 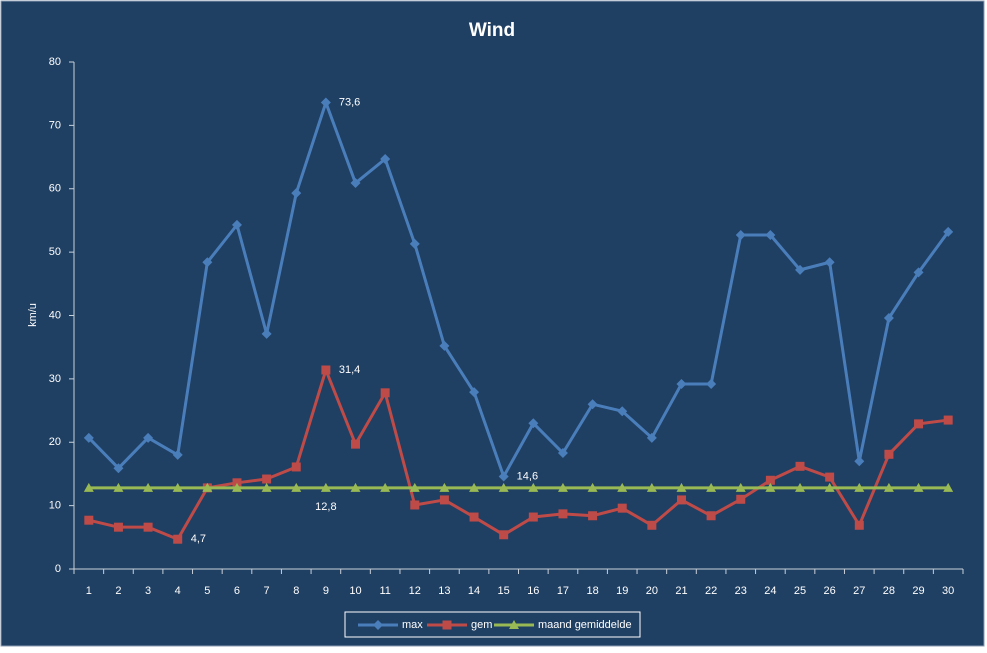 What do you see at coordinates (585, 625) in the screenshot?
I see `legend-label: maand gemiddelde` at bounding box center [585, 625].